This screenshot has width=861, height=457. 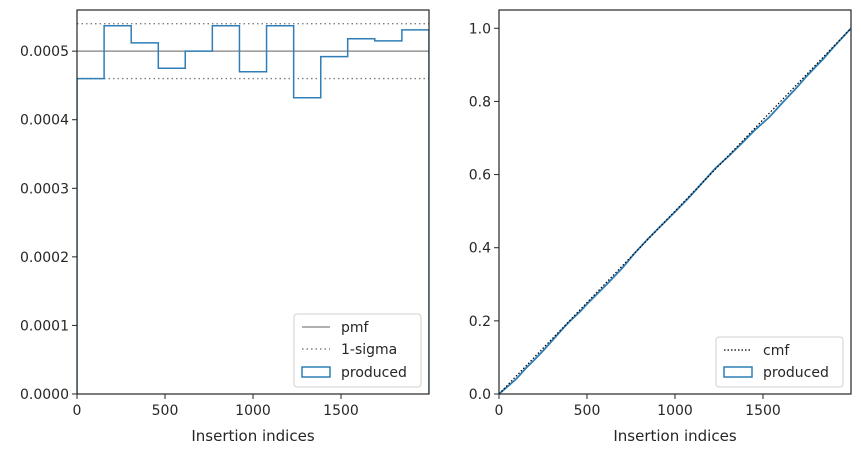 What do you see at coordinates (77, 411) in the screenshot?
I see `left-xtick-label: 0` at bounding box center [77, 411].